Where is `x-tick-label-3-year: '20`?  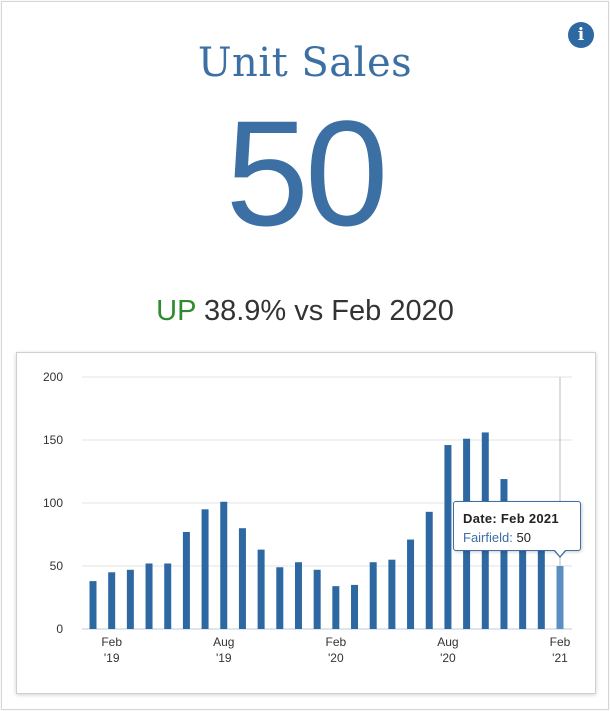 x-tick-label-3-year: '20 is located at coordinates (448, 658).